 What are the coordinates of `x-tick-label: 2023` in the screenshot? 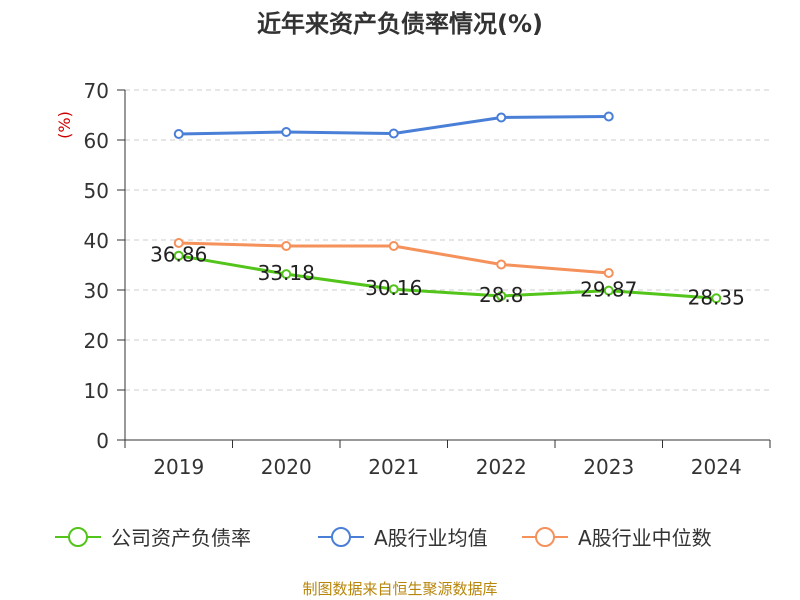 It's located at (608, 467).